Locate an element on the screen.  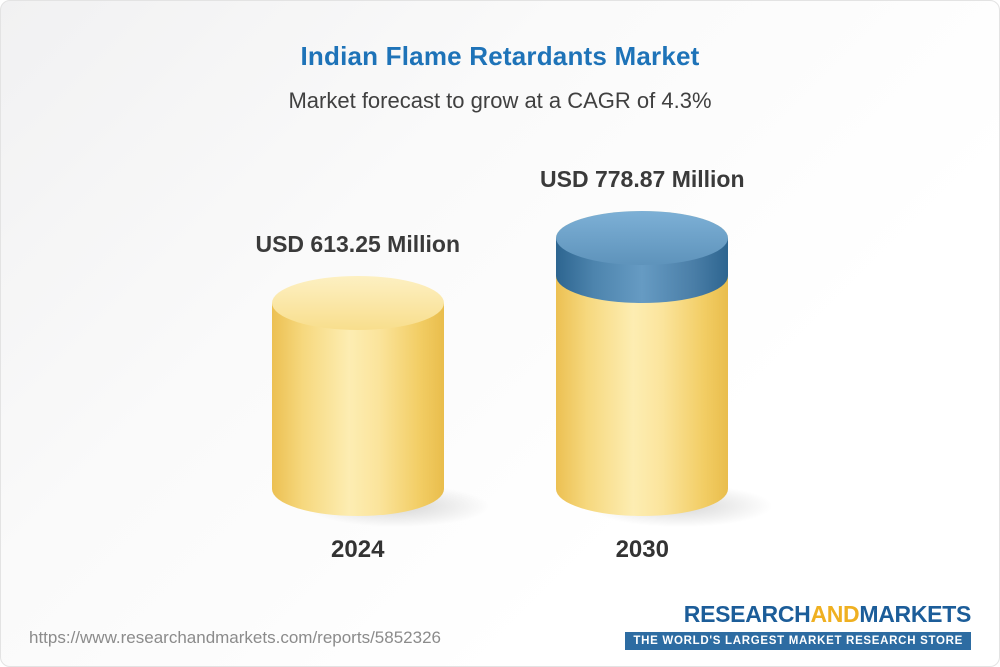
brand-word-and: AND is located at coordinates (835, 614).